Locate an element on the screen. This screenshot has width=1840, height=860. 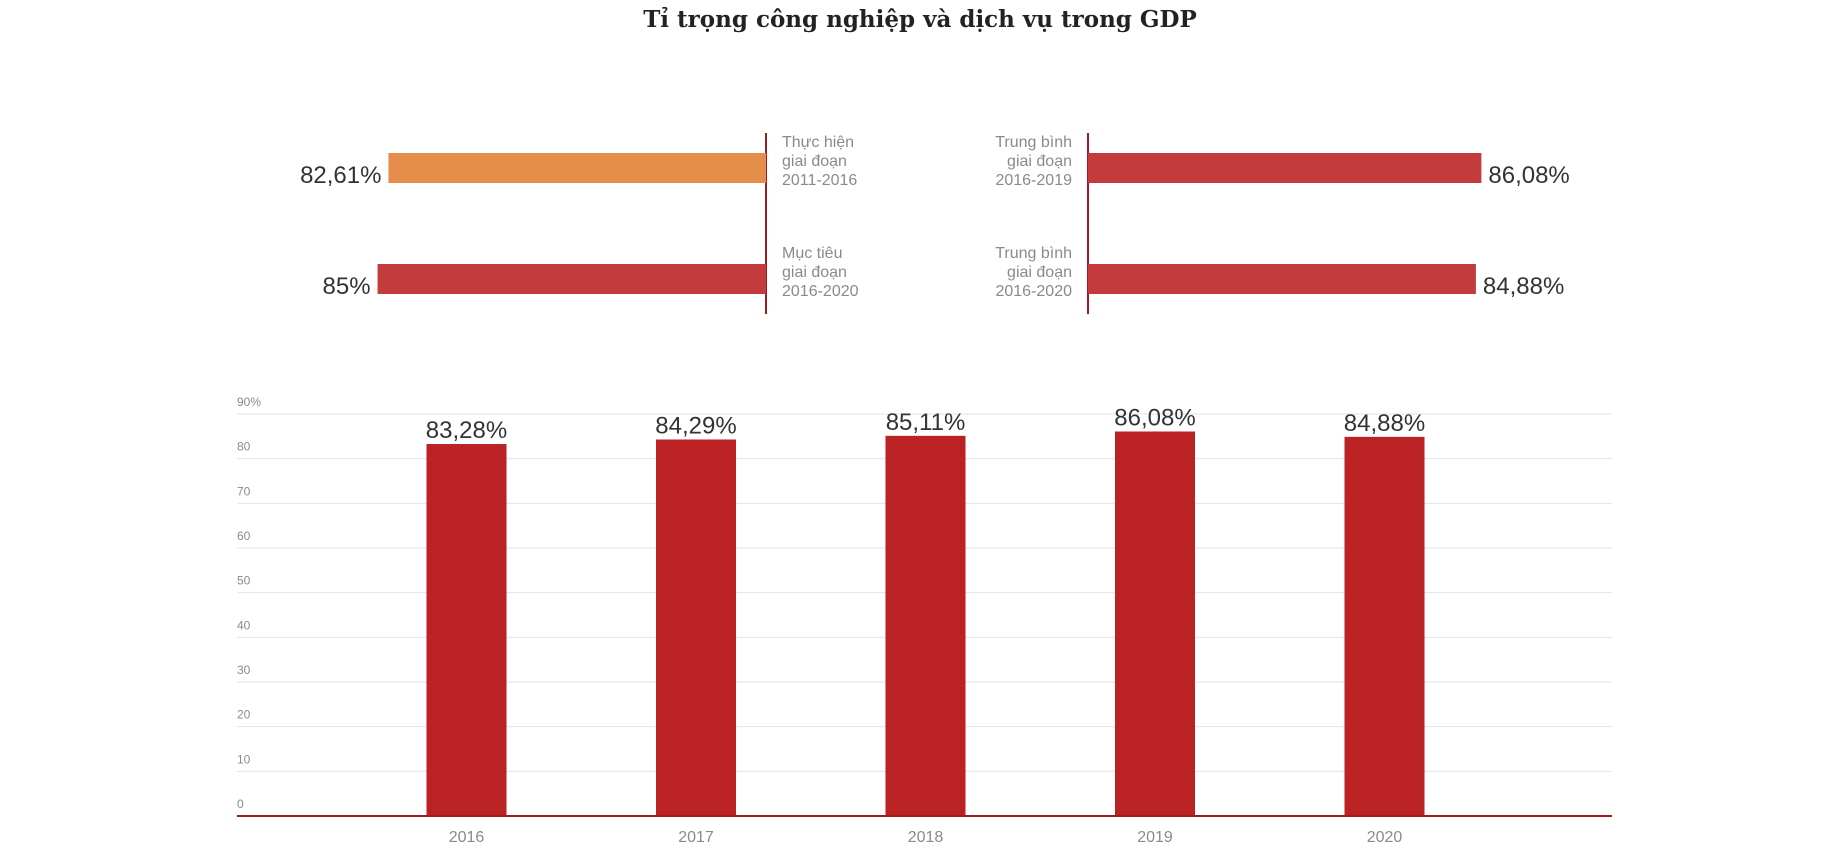
bar-value-label-2018: 85,11% is located at coordinates (926, 422).